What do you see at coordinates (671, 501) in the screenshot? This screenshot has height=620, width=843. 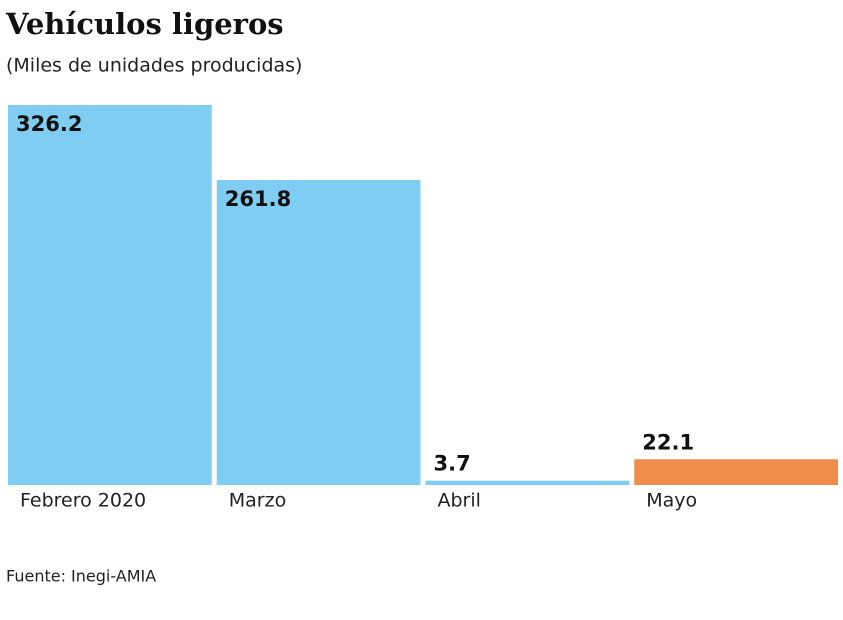 I see `x-tick-label: Mayo` at bounding box center [671, 501].